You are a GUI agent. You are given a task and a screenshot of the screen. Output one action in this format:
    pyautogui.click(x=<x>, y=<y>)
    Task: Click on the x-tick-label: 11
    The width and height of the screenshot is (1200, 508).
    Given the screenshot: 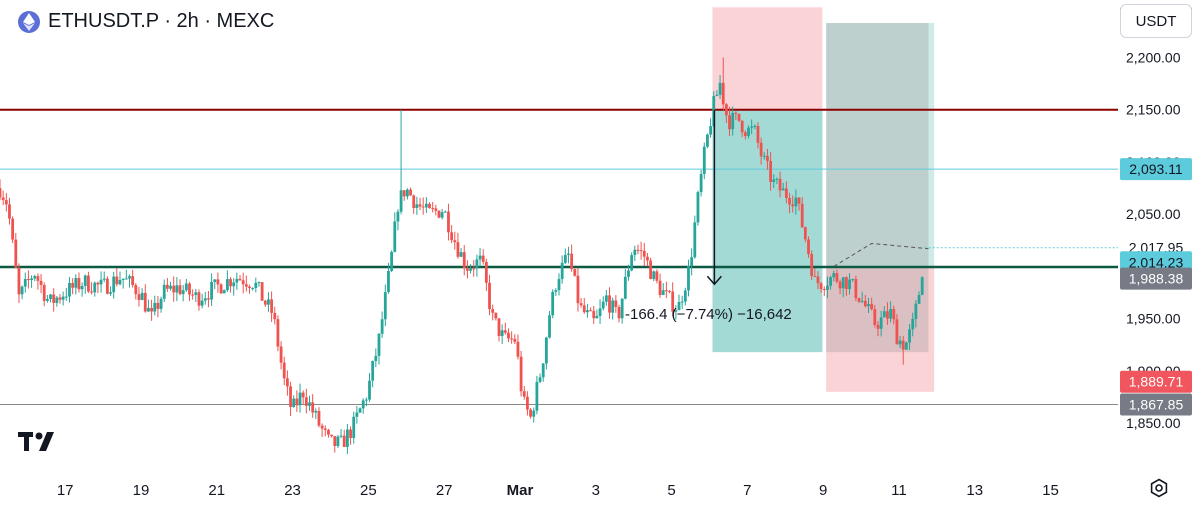 What is the action you would take?
    pyautogui.click(x=899, y=490)
    